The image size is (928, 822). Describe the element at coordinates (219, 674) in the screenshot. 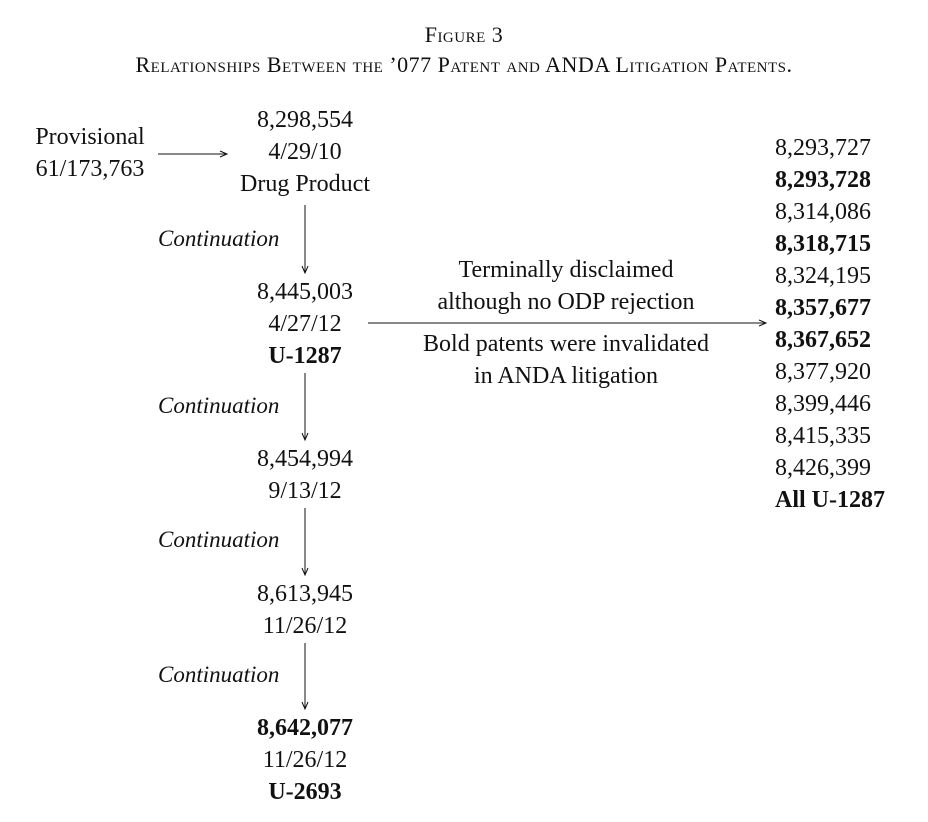

I see `continuation-label-4: Continuation` at that location.